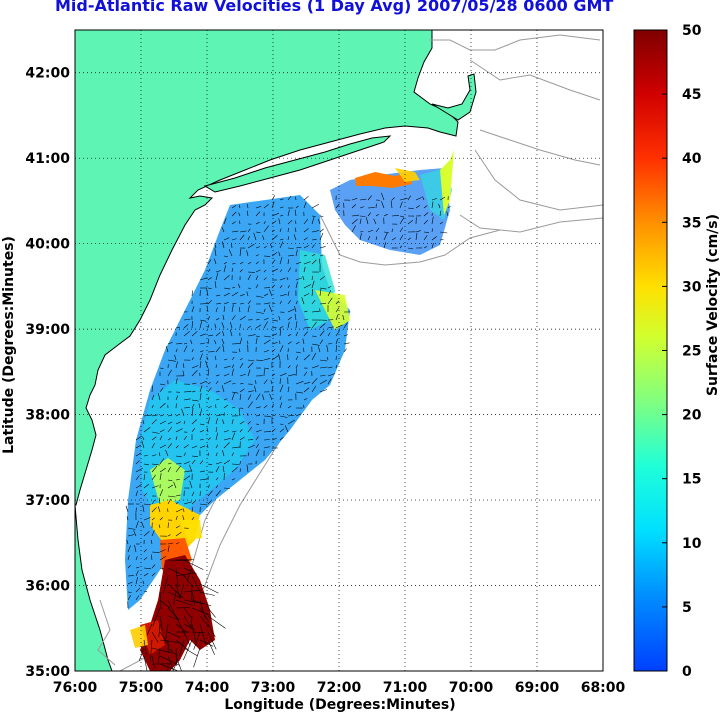  Describe the element at coordinates (537, 688) in the screenshot. I see `longitude-tick-label: 69:00` at that location.